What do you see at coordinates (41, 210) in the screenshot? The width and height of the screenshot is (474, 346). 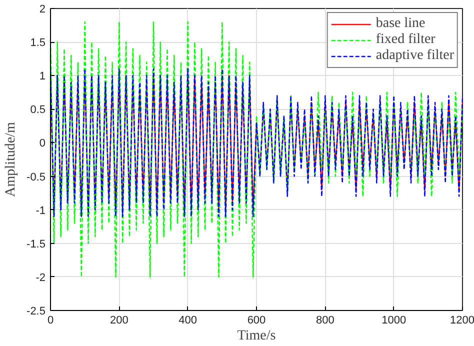 I see `y-tick-label: -1` at bounding box center [41, 210].